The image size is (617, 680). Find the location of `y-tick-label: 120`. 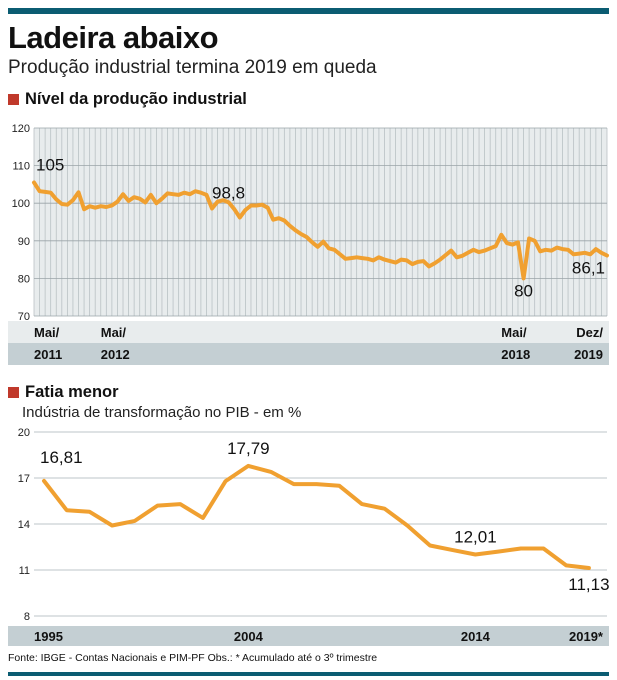

y-tick-label: 120 is located at coordinates (21, 129).